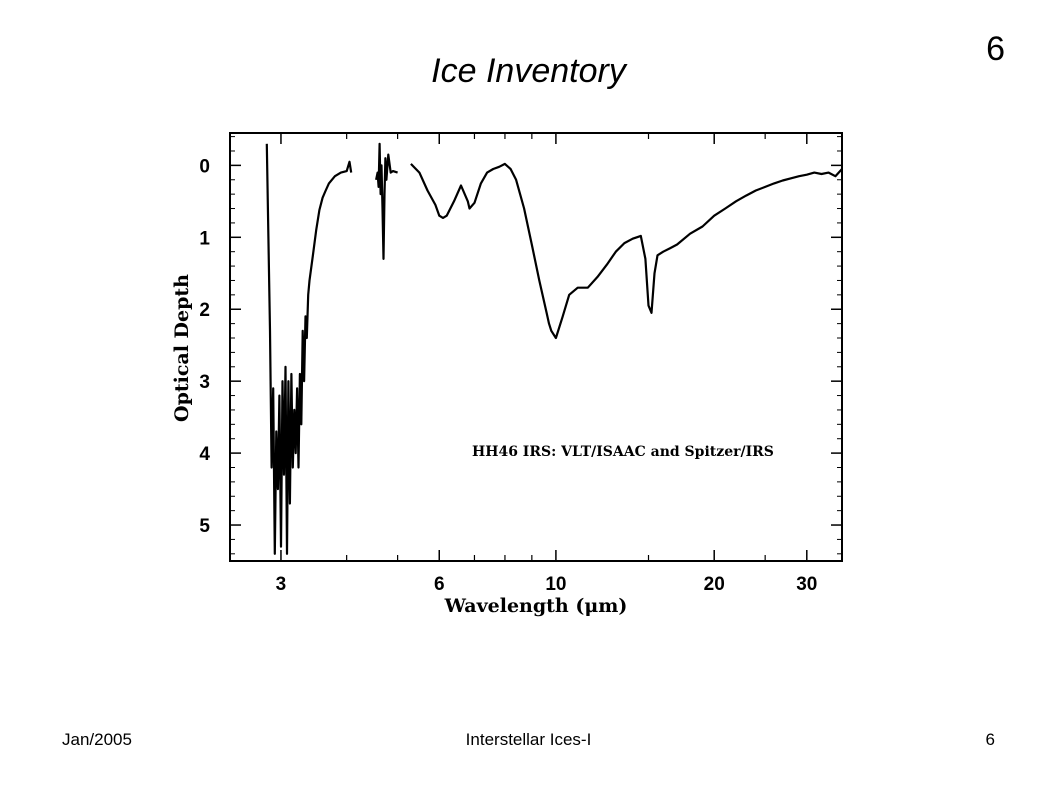 Image resolution: width=1057 pixels, height=794 pixels. What do you see at coordinates (204, 166) in the screenshot?
I see `y-tick-label: 0` at bounding box center [204, 166].